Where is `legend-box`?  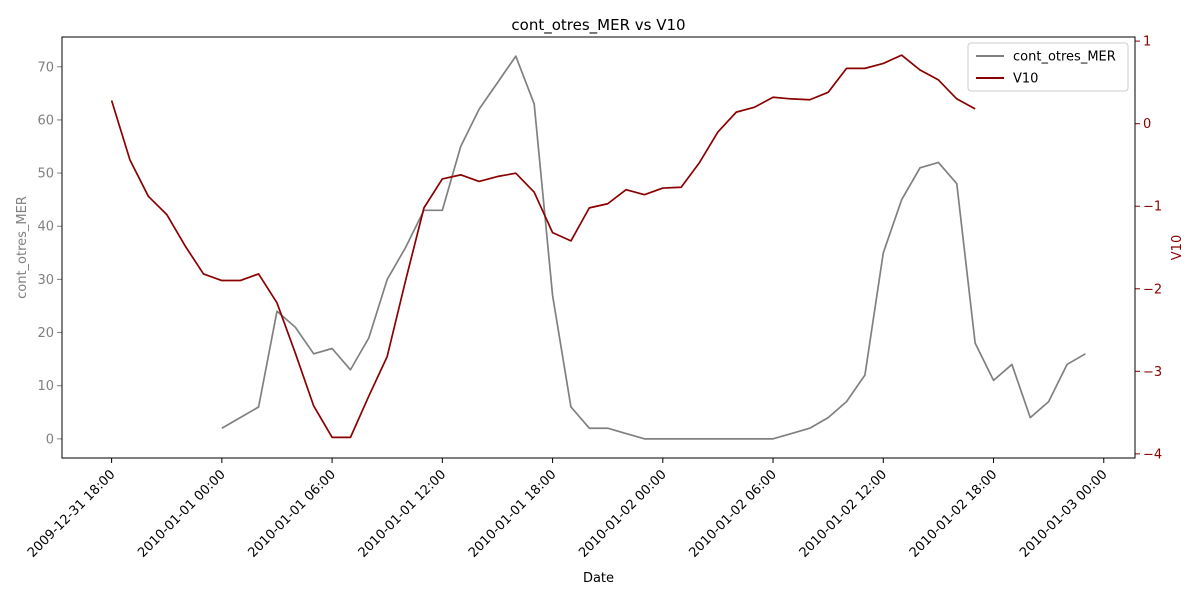
legend-box is located at coordinates (1048, 67).